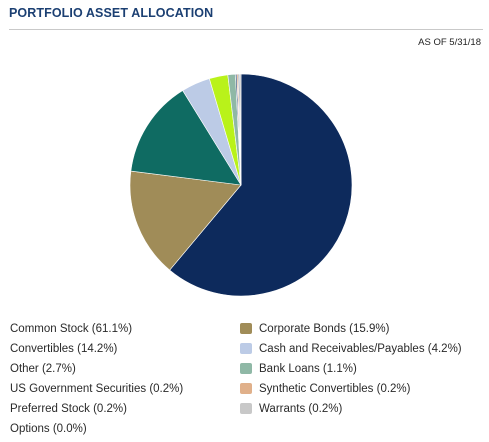  Describe the element at coordinates (71, 329) in the screenshot. I see `legend-label: Common Stock (61.1%)` at that location.